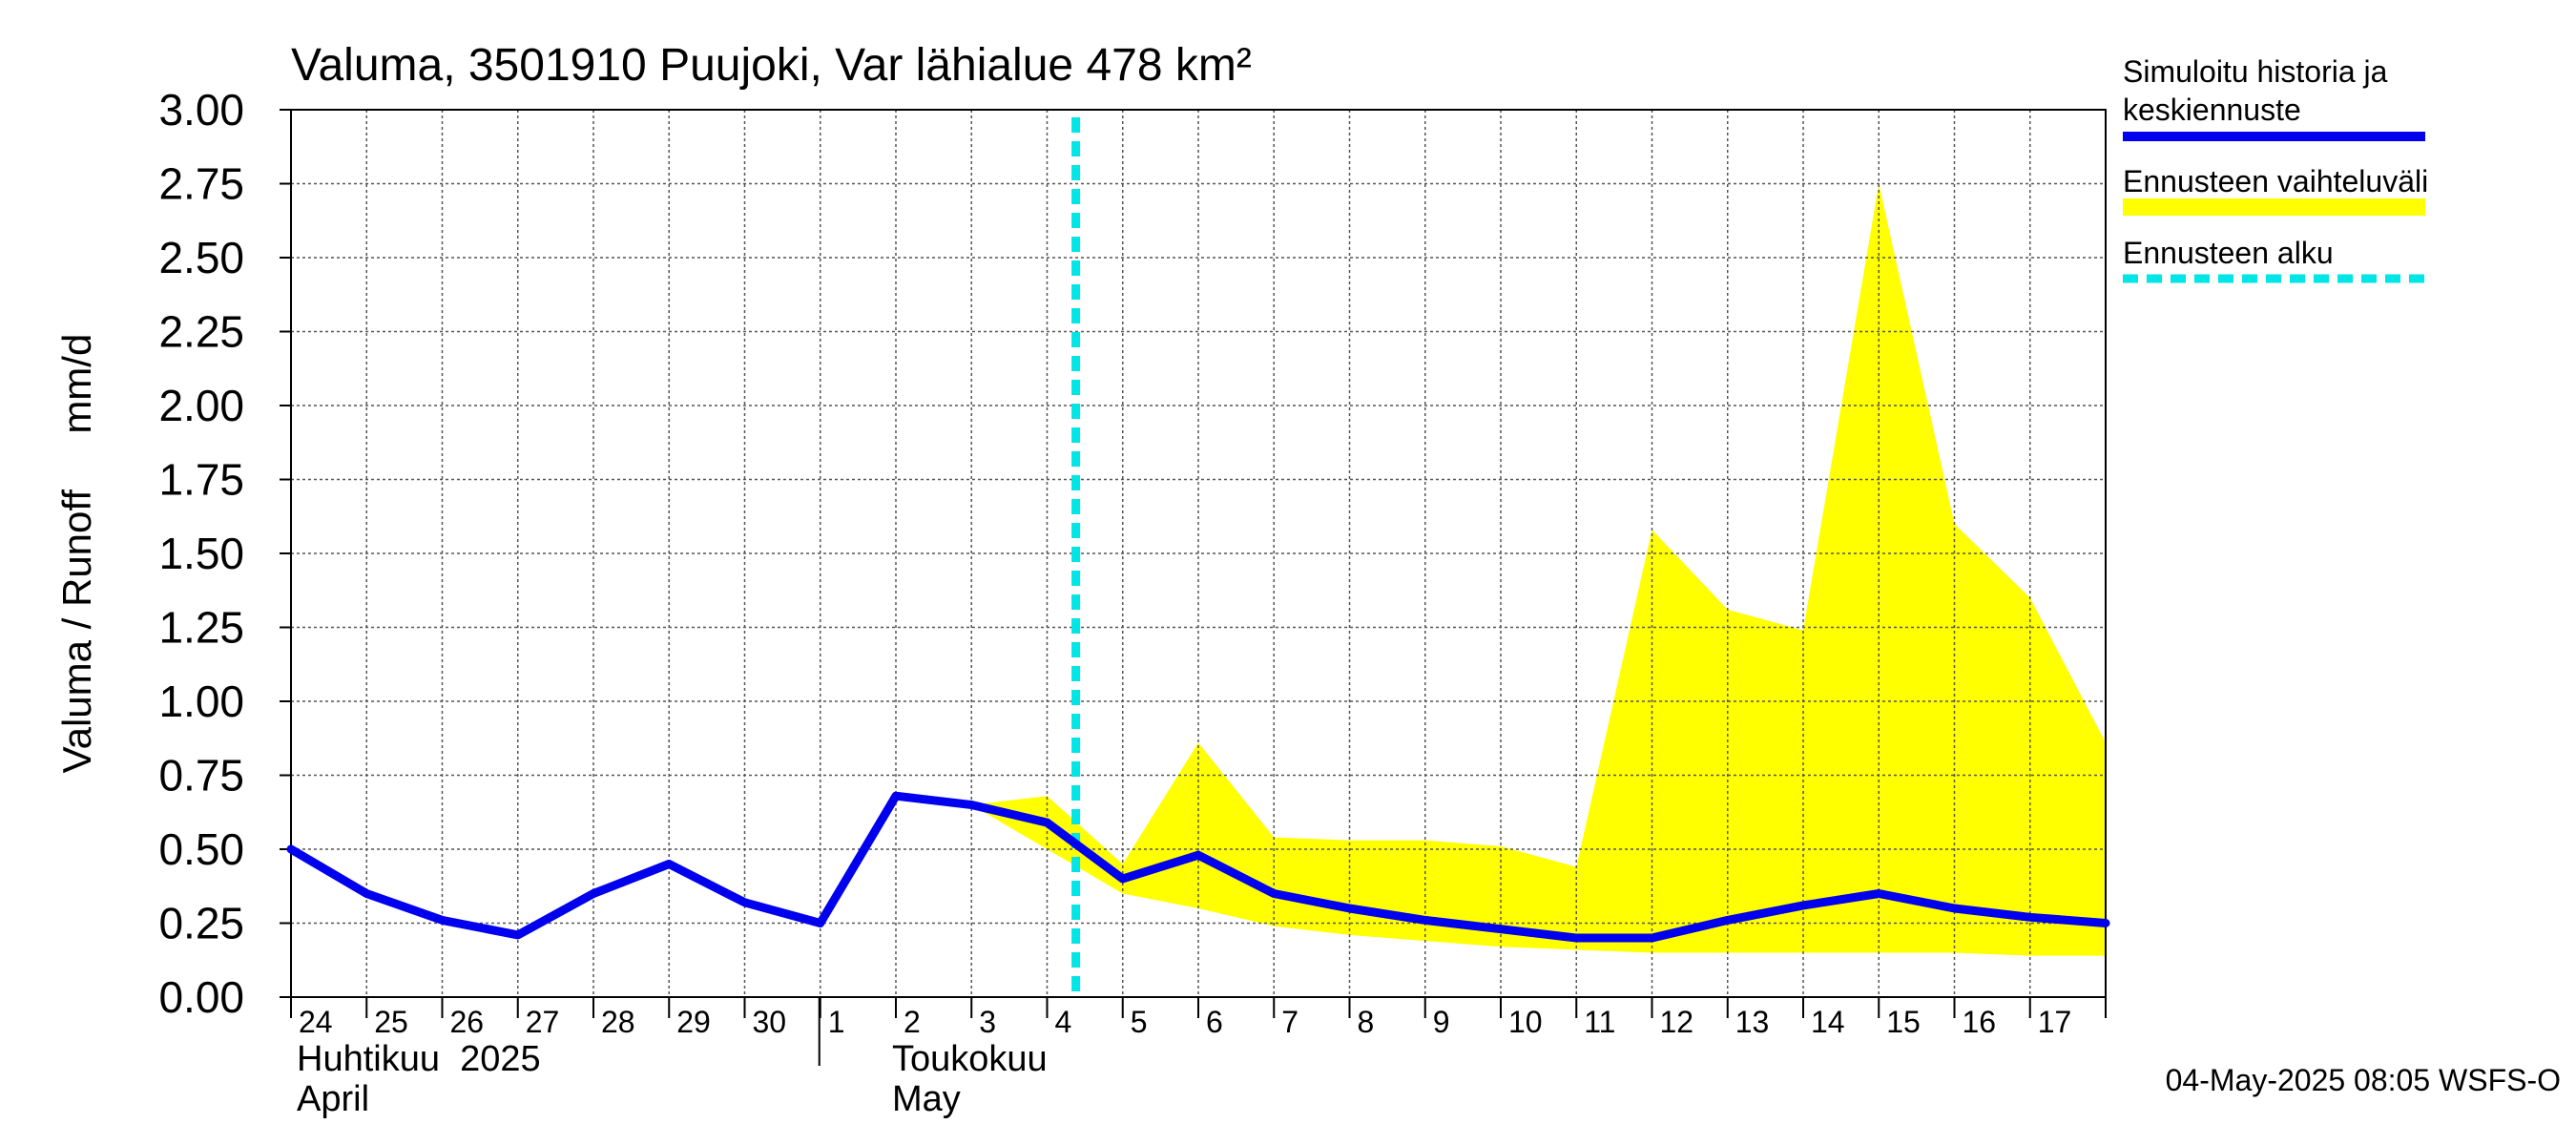 The height and width of the screenshot is (1145, 2576). What do you see at coordinates (2228, 253) in the screenshot?
I see `legend-label-forecast-start: Ennusteen alku` at bounding box center [2228, 253].